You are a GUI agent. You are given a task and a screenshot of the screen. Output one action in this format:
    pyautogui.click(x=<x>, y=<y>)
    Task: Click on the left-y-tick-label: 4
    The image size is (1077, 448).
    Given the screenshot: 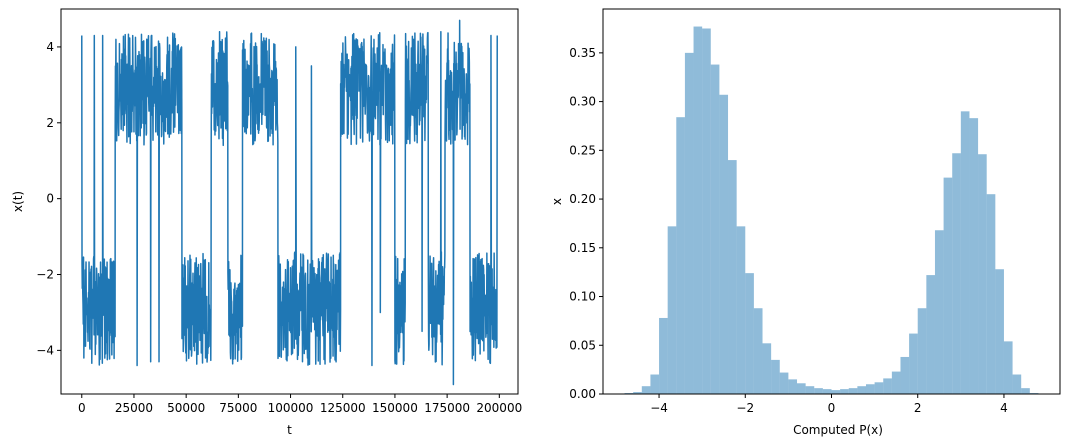 What is the action you would take?
    pyautogui.click(x=50, y=47)
    